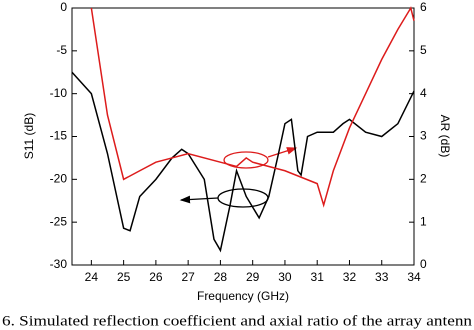 This screenshot has width=474, height=330. Describe the element at coordinates (59, 221) in the screenshot. I see `y-tick-label: -25` at that location.